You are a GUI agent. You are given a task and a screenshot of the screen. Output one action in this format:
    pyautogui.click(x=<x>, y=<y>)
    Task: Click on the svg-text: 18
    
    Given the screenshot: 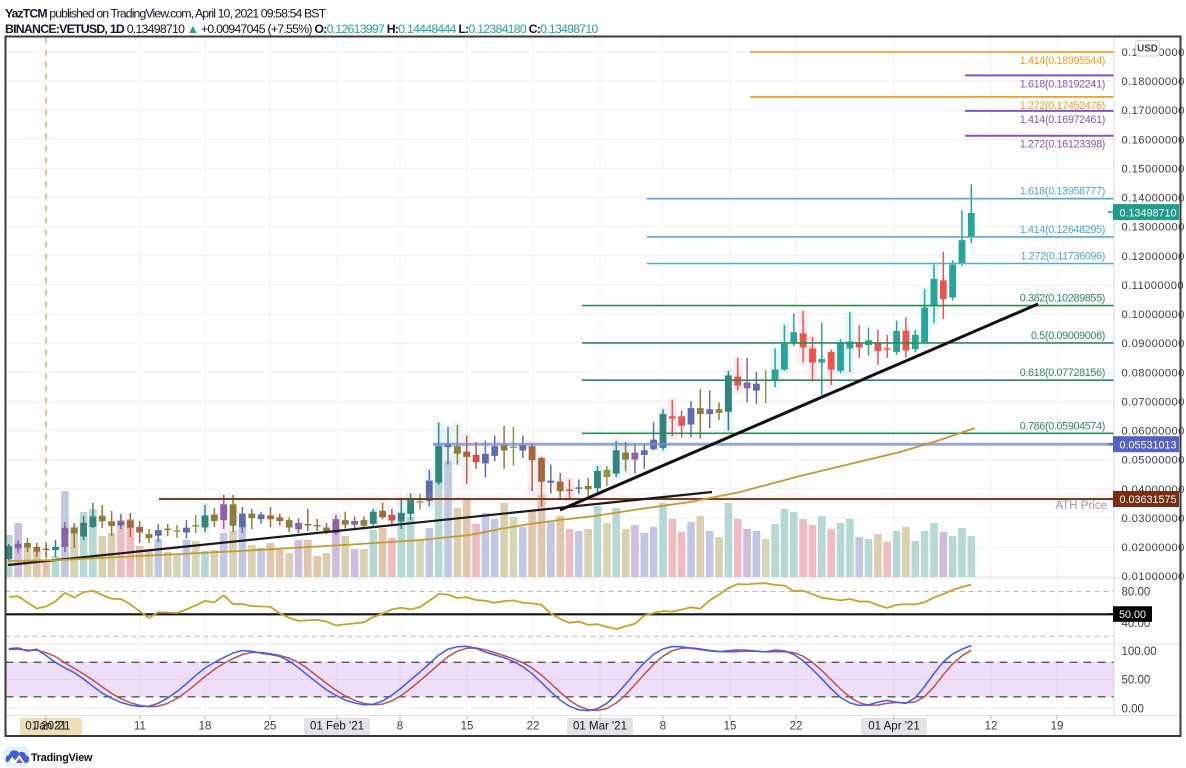 What is the action you would take?
    pyautogui.click(x=205, y=727)
    